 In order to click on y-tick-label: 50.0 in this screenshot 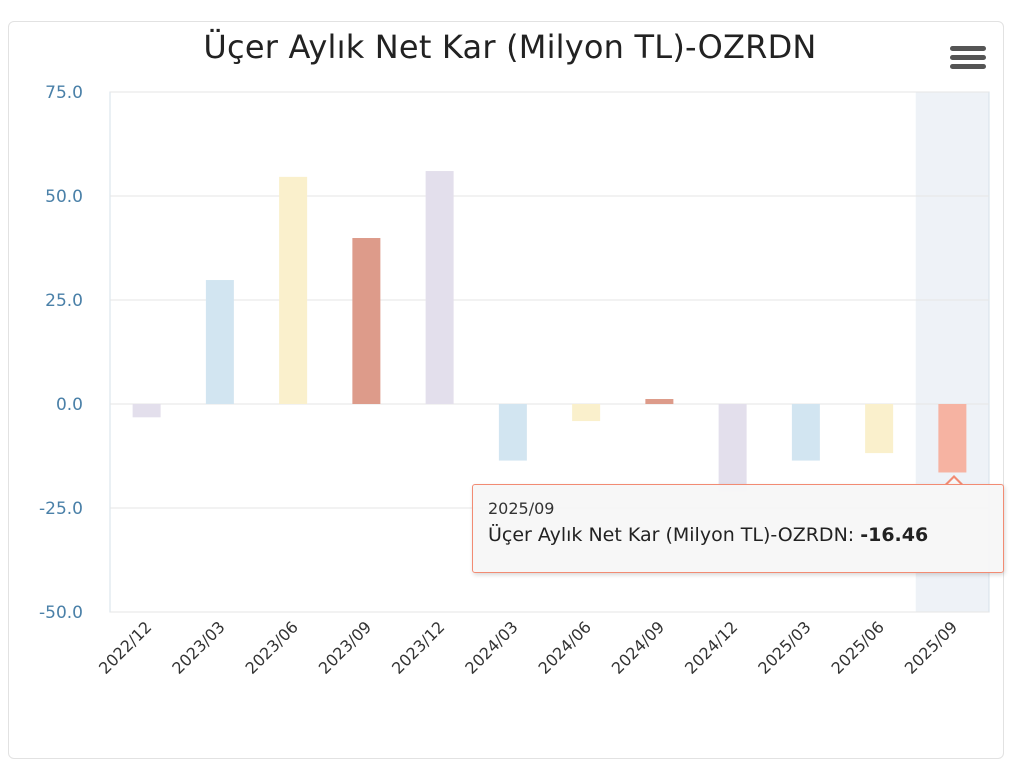, I will do `click(64, 197)`.